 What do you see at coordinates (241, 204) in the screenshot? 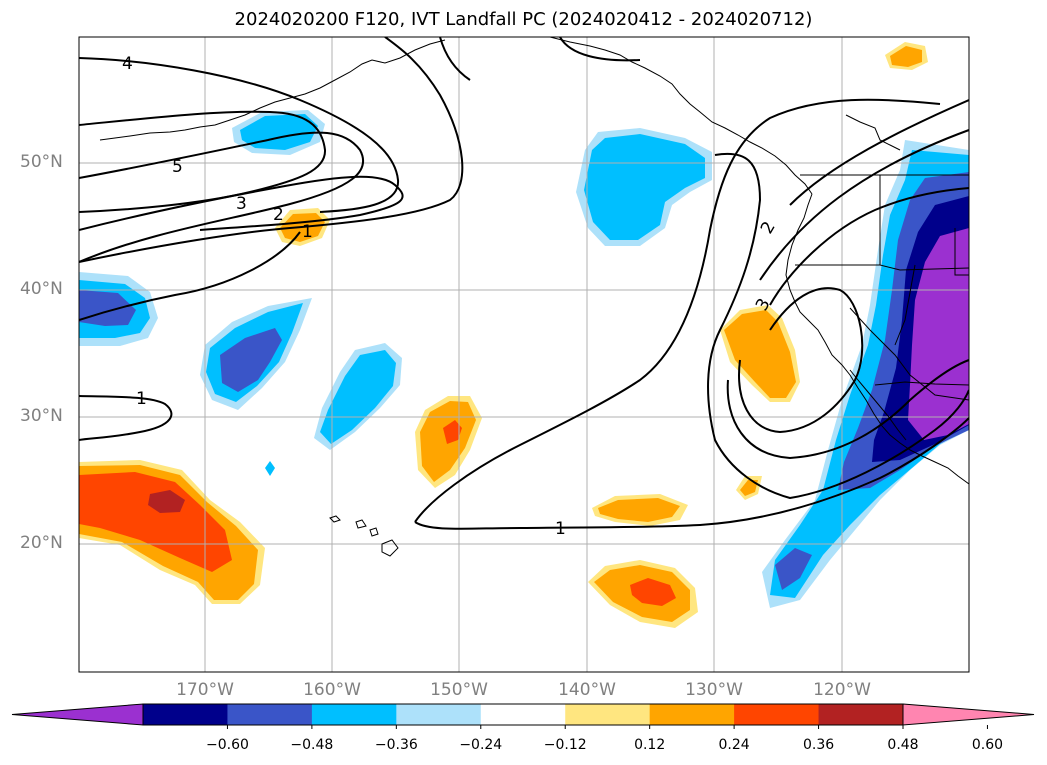
I see `contour-label: 3` at bounding box center [241, 204].